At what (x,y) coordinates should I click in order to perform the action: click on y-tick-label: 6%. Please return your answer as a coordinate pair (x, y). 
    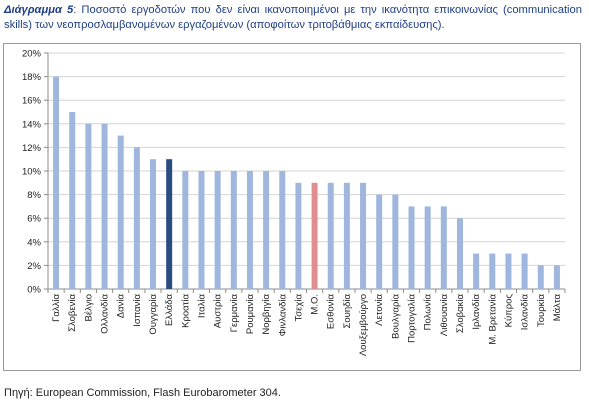
    Looking at the image, I should click on (34, 219).